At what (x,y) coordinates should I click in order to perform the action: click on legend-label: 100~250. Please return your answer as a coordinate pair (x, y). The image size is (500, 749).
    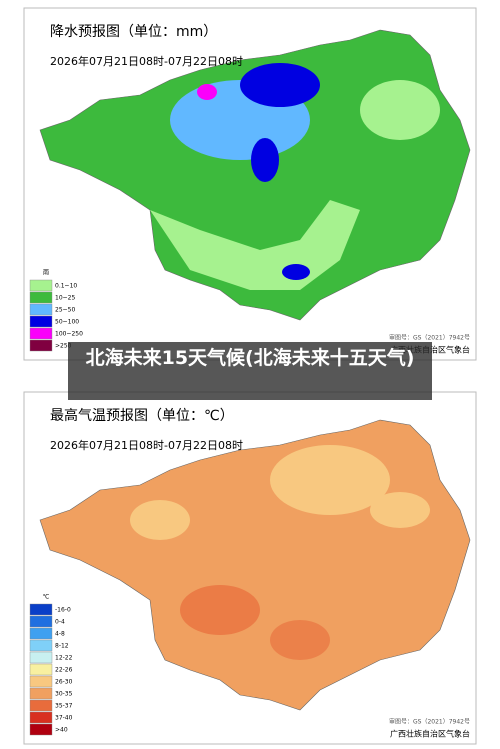
    Looking at the image, I should click on (69, 334).